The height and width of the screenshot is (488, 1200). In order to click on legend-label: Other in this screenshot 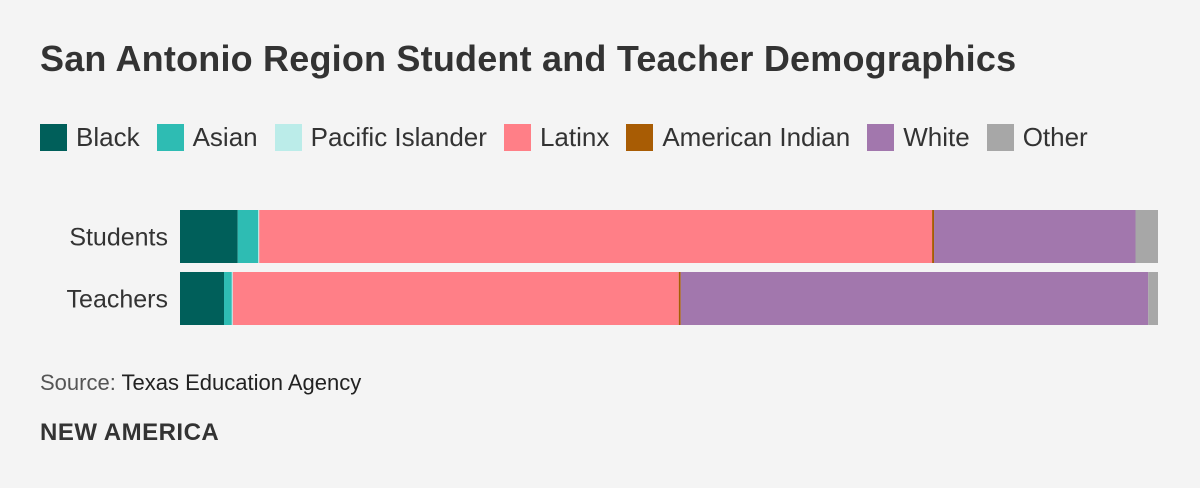, I will do `click(1055, 137)`.